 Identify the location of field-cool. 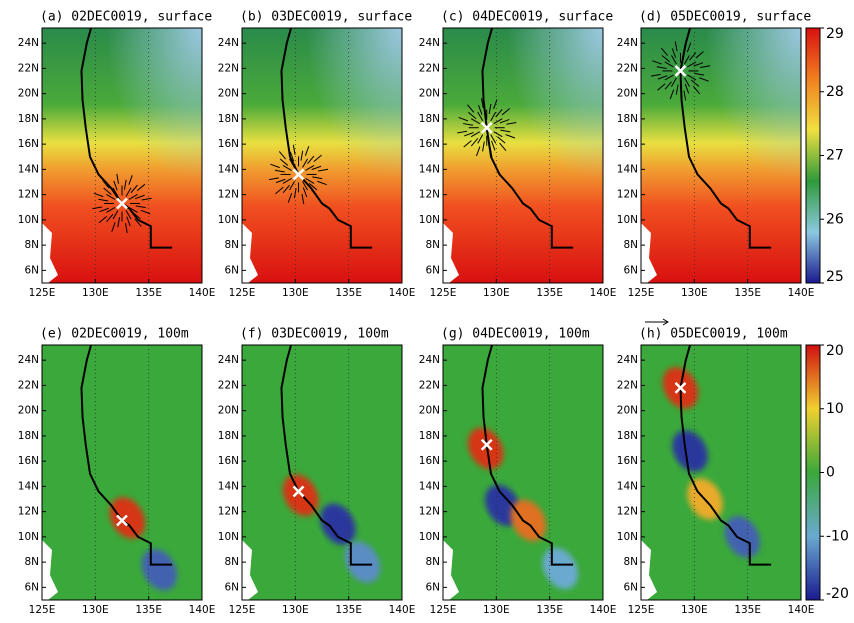
(122, 155).